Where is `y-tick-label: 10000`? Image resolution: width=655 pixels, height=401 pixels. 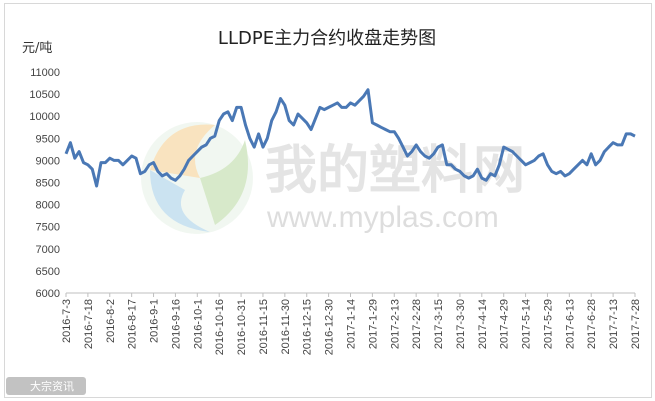 y-tick-label: 10000 is located at coordinates (44, 117).